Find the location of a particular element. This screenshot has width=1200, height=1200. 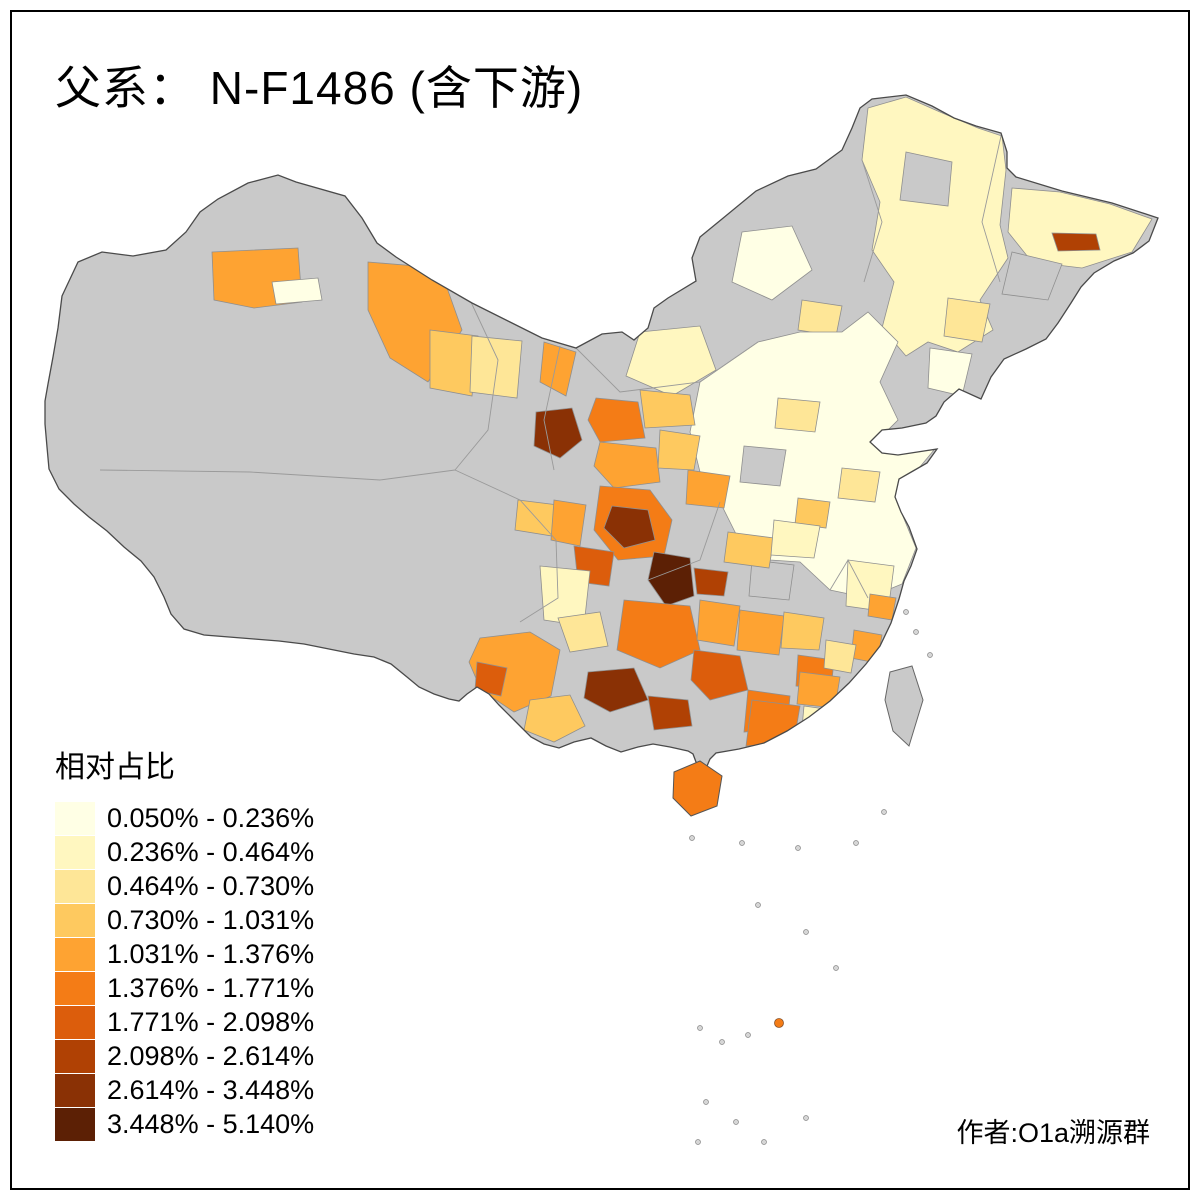

legend-label: 2.614% - 3.448% is located at coordinates (211, 1090).